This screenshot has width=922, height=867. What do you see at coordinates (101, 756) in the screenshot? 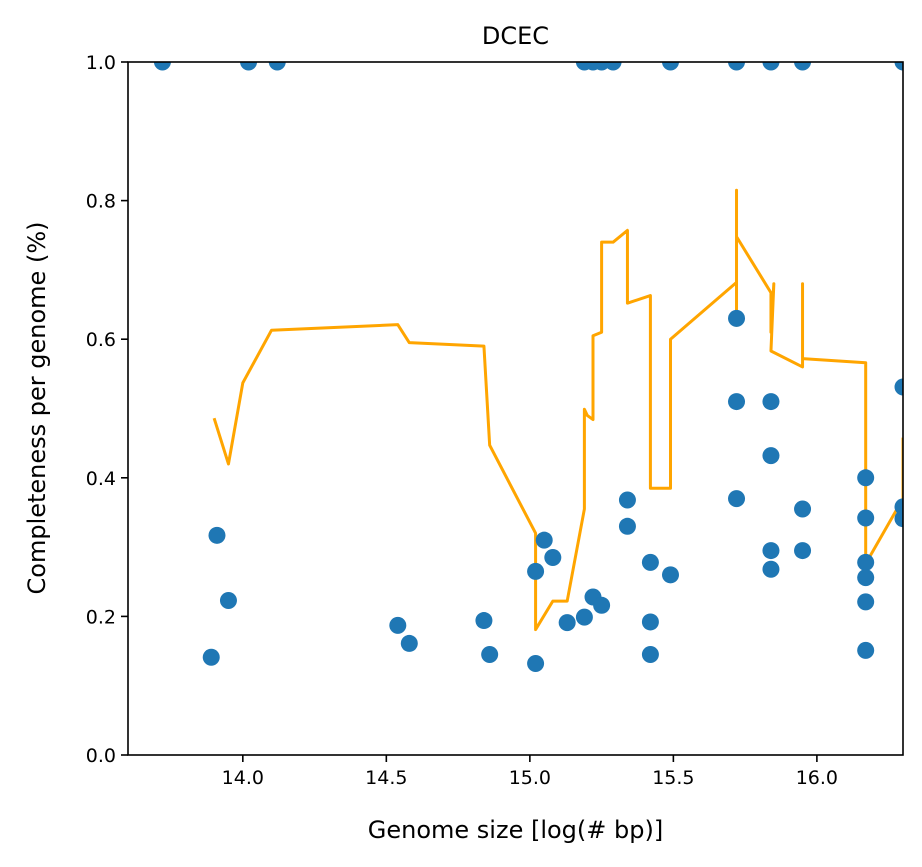
I see `y-tick-label: 0.0` at bounding box center [101, 756].